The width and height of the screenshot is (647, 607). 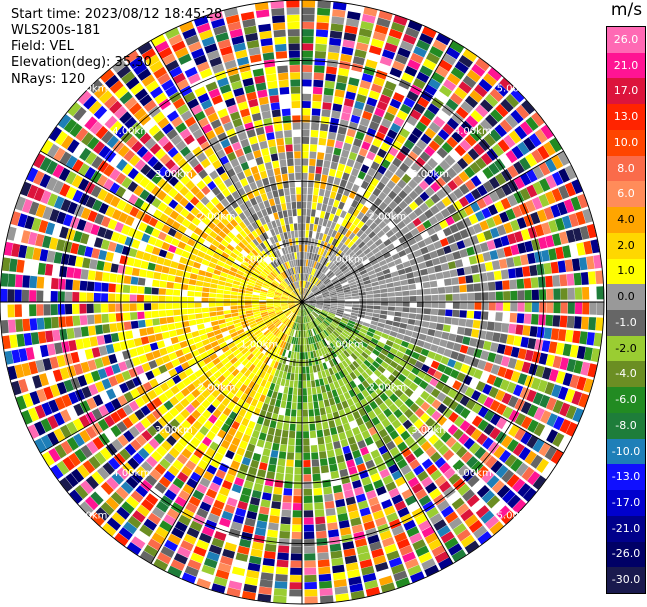 What do you see at coordinates (626, 477) in the screenshot?
I see `colorbar-segment` at bounding box center [626, 477].